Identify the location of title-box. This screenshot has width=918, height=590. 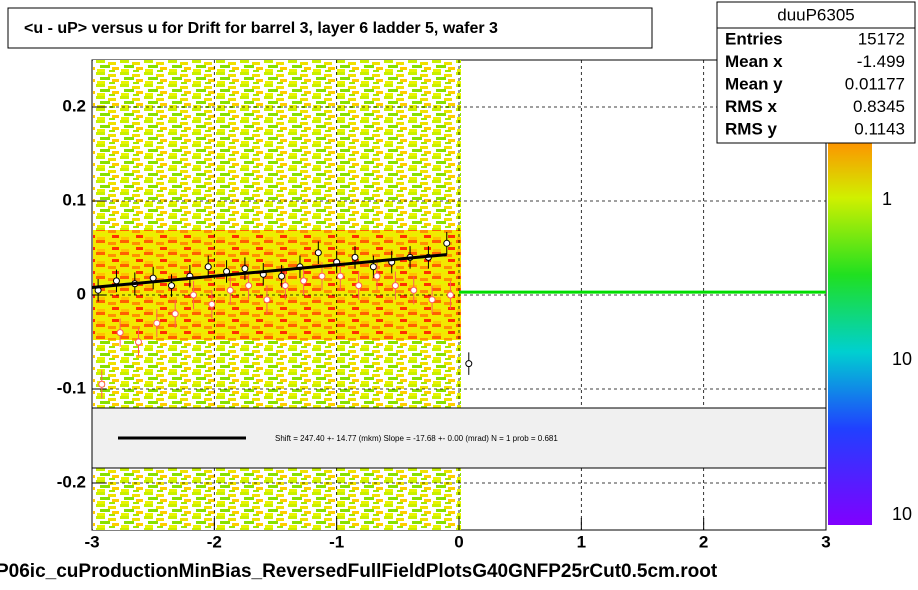
(330, 28).